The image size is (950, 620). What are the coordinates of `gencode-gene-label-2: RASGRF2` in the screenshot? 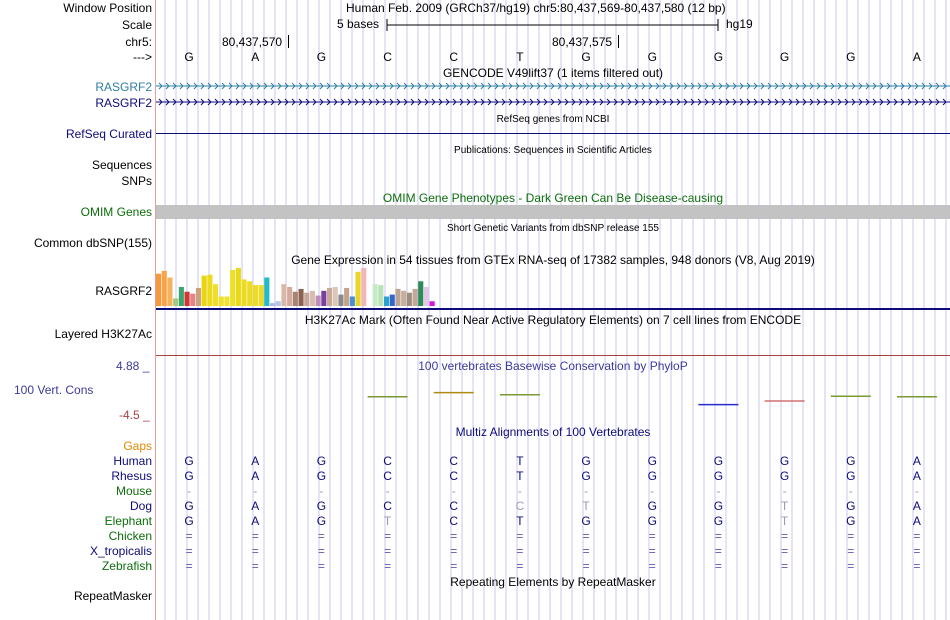 It's located at (123, 103).